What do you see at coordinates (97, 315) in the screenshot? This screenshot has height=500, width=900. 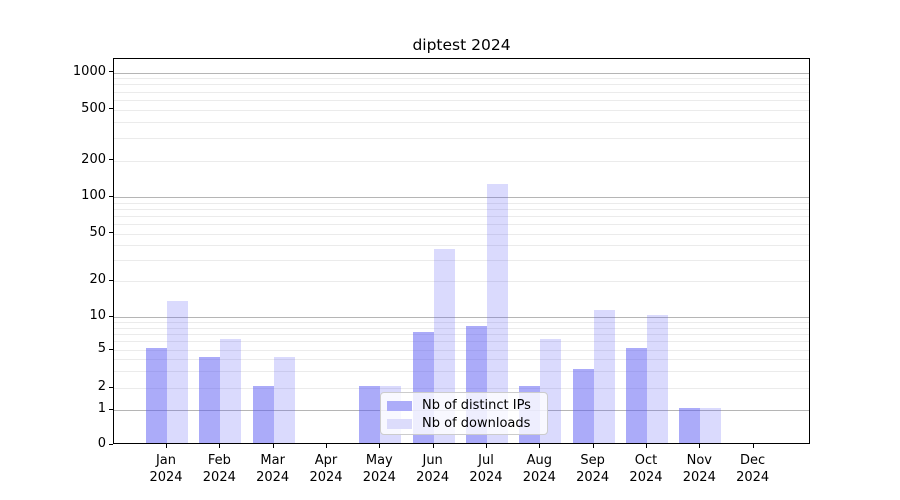 I see `y-tick-label: 10` at bounding box center [97, 315].